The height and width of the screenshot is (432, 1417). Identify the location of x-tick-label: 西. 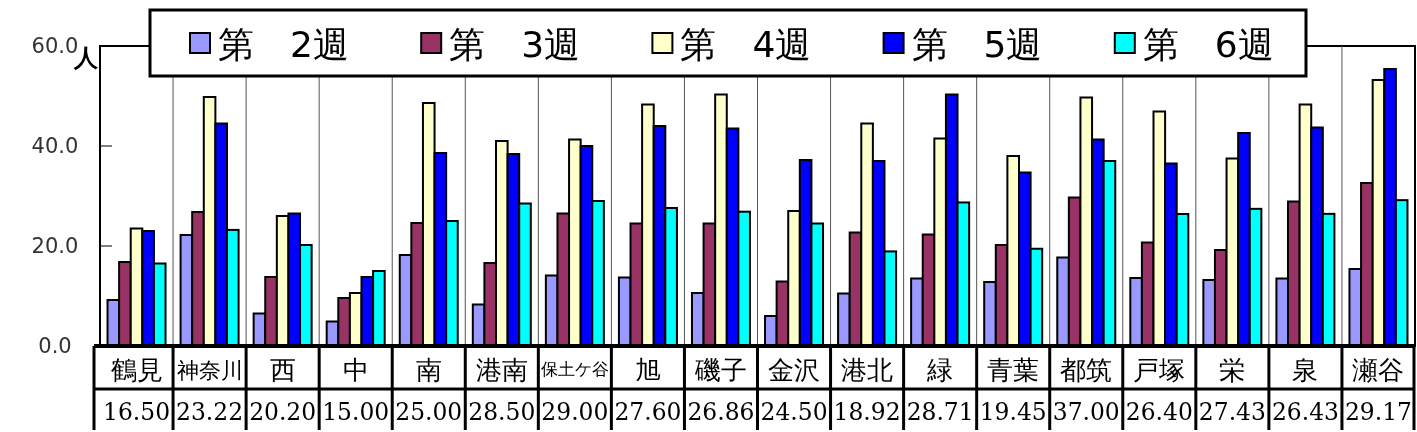
(282, 369).